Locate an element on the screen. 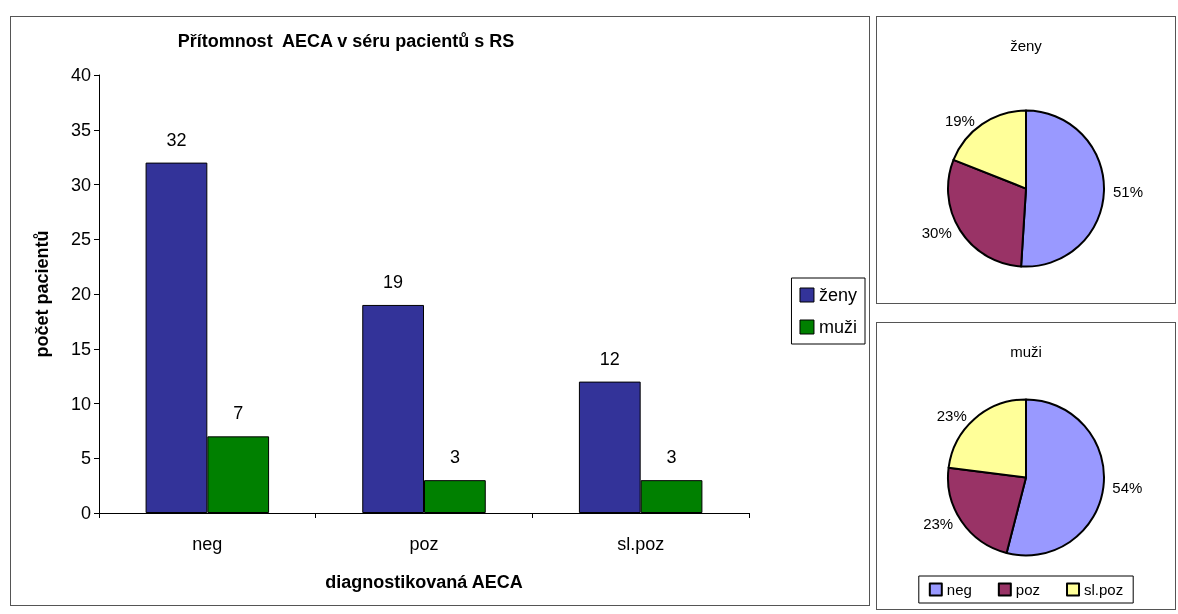 The height and width of the screenshot is (614, 1178). legend-label: neg is located at coordinates (959, 589).